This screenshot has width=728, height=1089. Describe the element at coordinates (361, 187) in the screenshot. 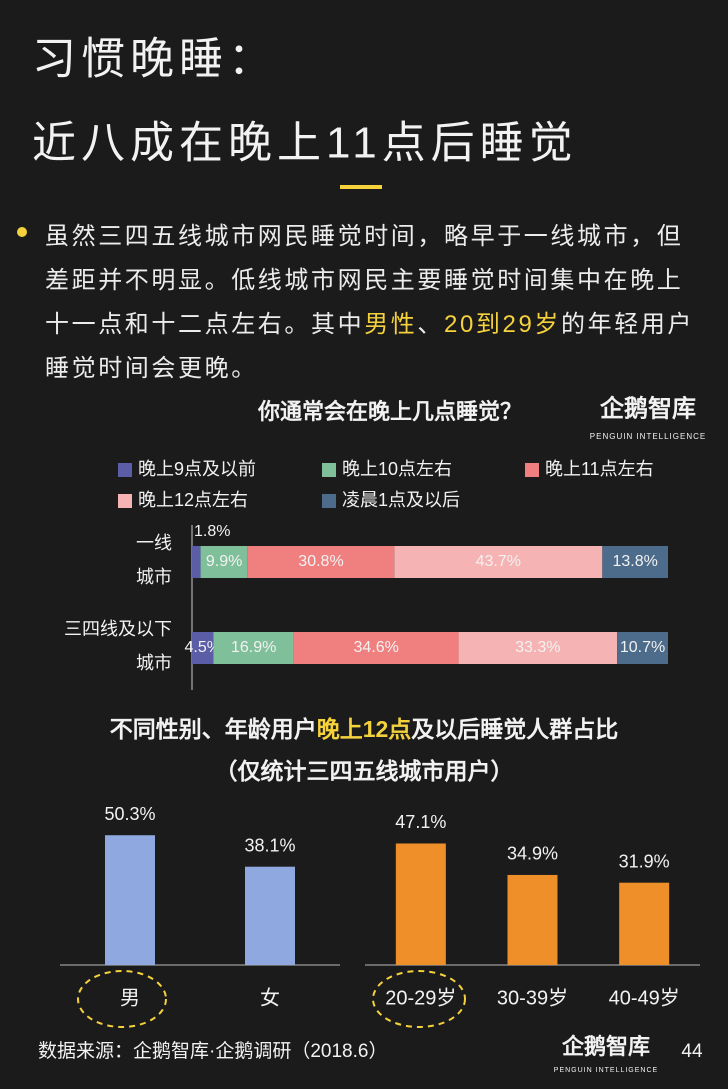

I see `title-underline` at that location.